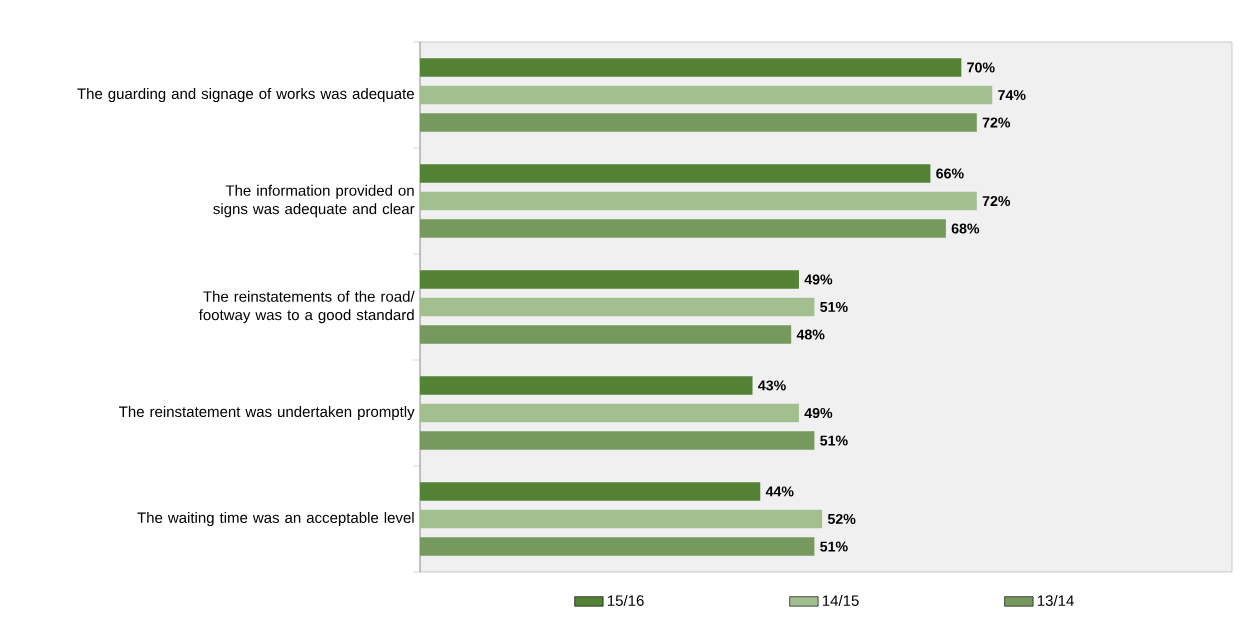  Describe the element at coordinates (275, 519) in the screenshot. I see `y-tick-label: The waiting time was an acceptable level` at that location.